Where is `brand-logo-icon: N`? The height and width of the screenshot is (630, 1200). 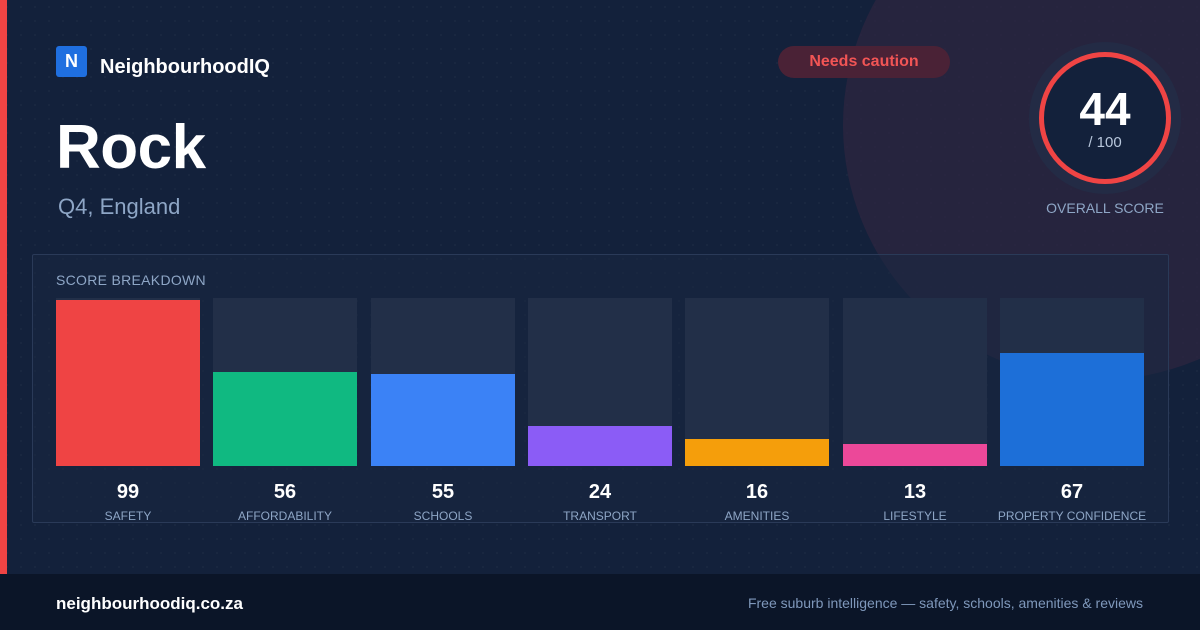
brand-logo-icon: N is located at coordinates (71, 61).